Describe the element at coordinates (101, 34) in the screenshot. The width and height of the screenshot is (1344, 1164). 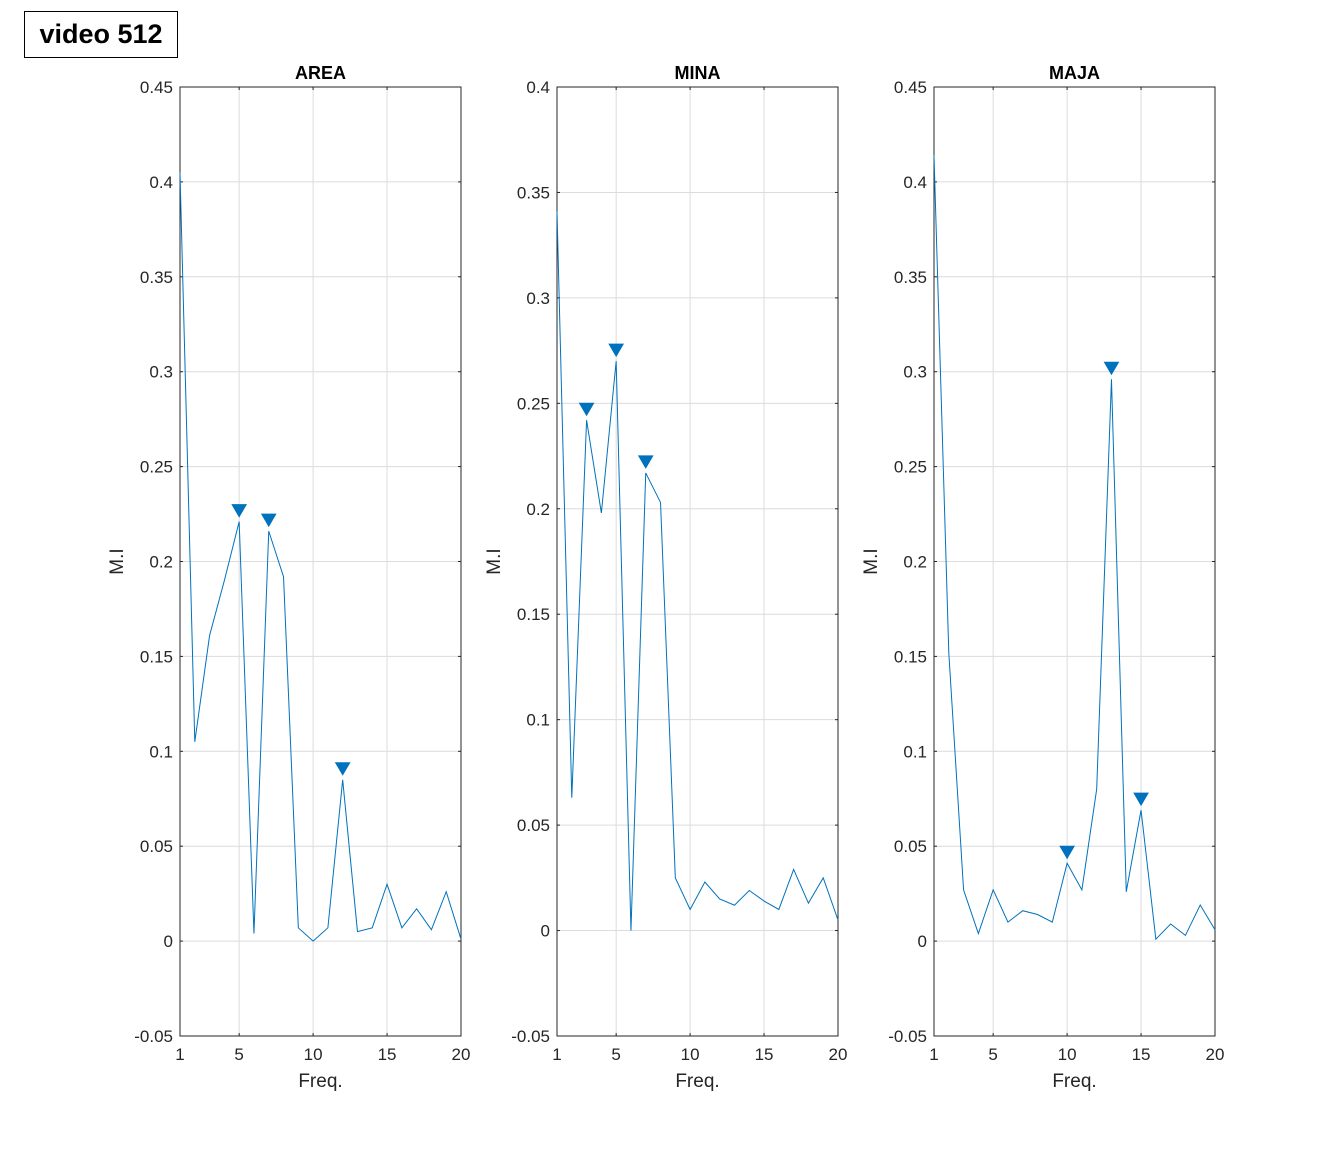
I see `figure-annotation: video 512` at that location.